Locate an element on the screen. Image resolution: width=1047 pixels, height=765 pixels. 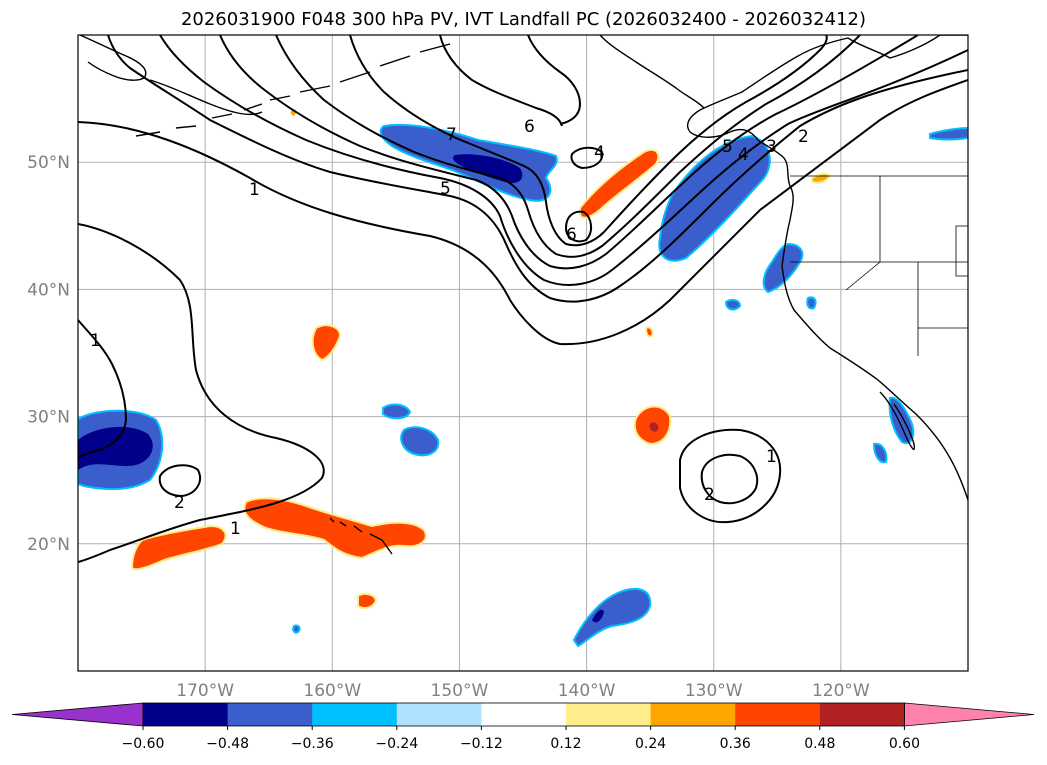
shade-pos-hawaii is located at coordinates (335, 528).